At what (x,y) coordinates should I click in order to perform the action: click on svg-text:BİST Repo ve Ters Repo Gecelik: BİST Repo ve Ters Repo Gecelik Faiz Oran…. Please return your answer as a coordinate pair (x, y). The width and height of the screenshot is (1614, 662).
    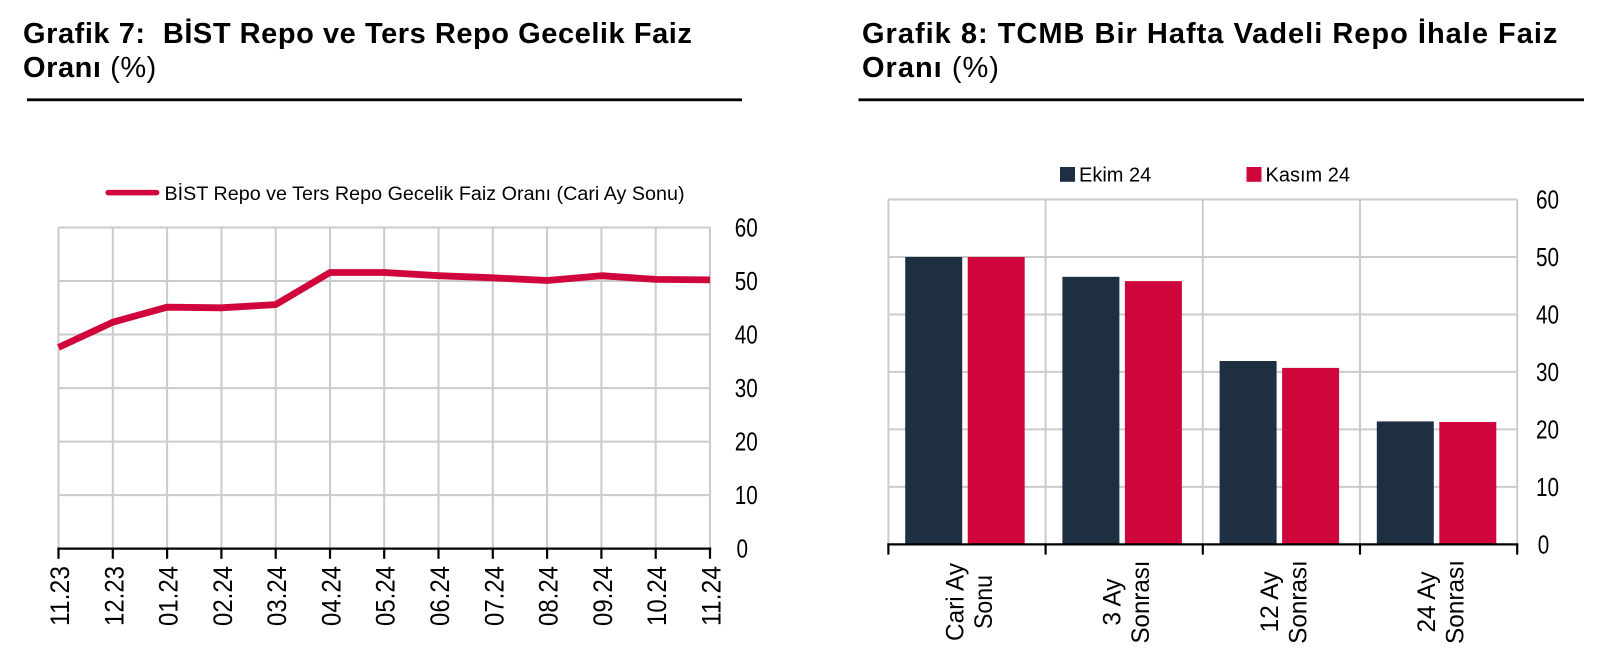
    Looking at the image, I should click on (425, 193).